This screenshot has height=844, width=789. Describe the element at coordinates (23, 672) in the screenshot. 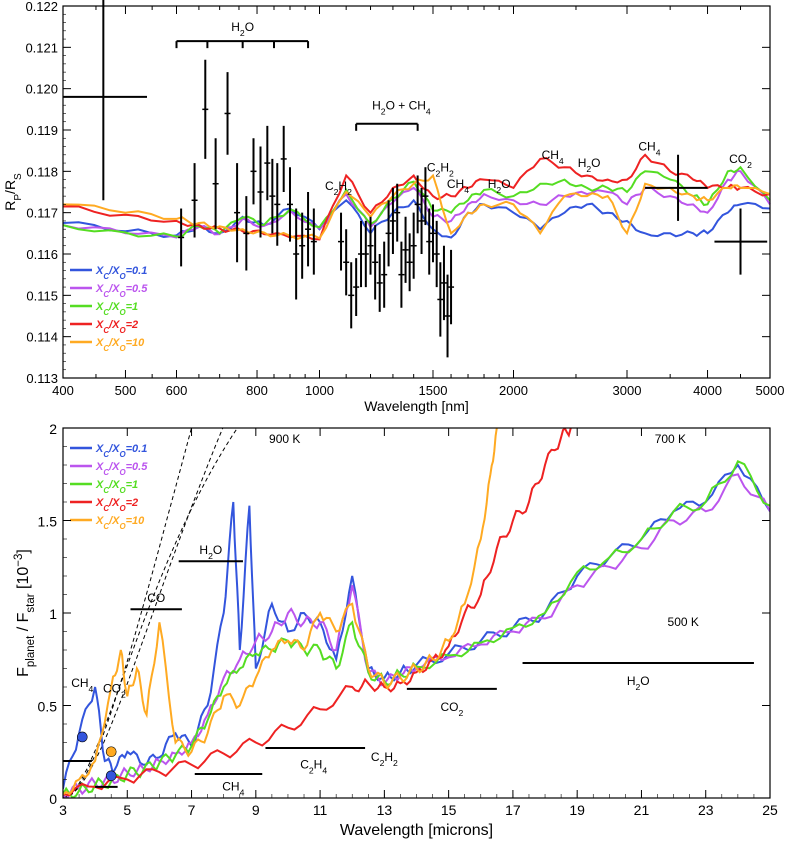

I see `text-part: F` at that location.